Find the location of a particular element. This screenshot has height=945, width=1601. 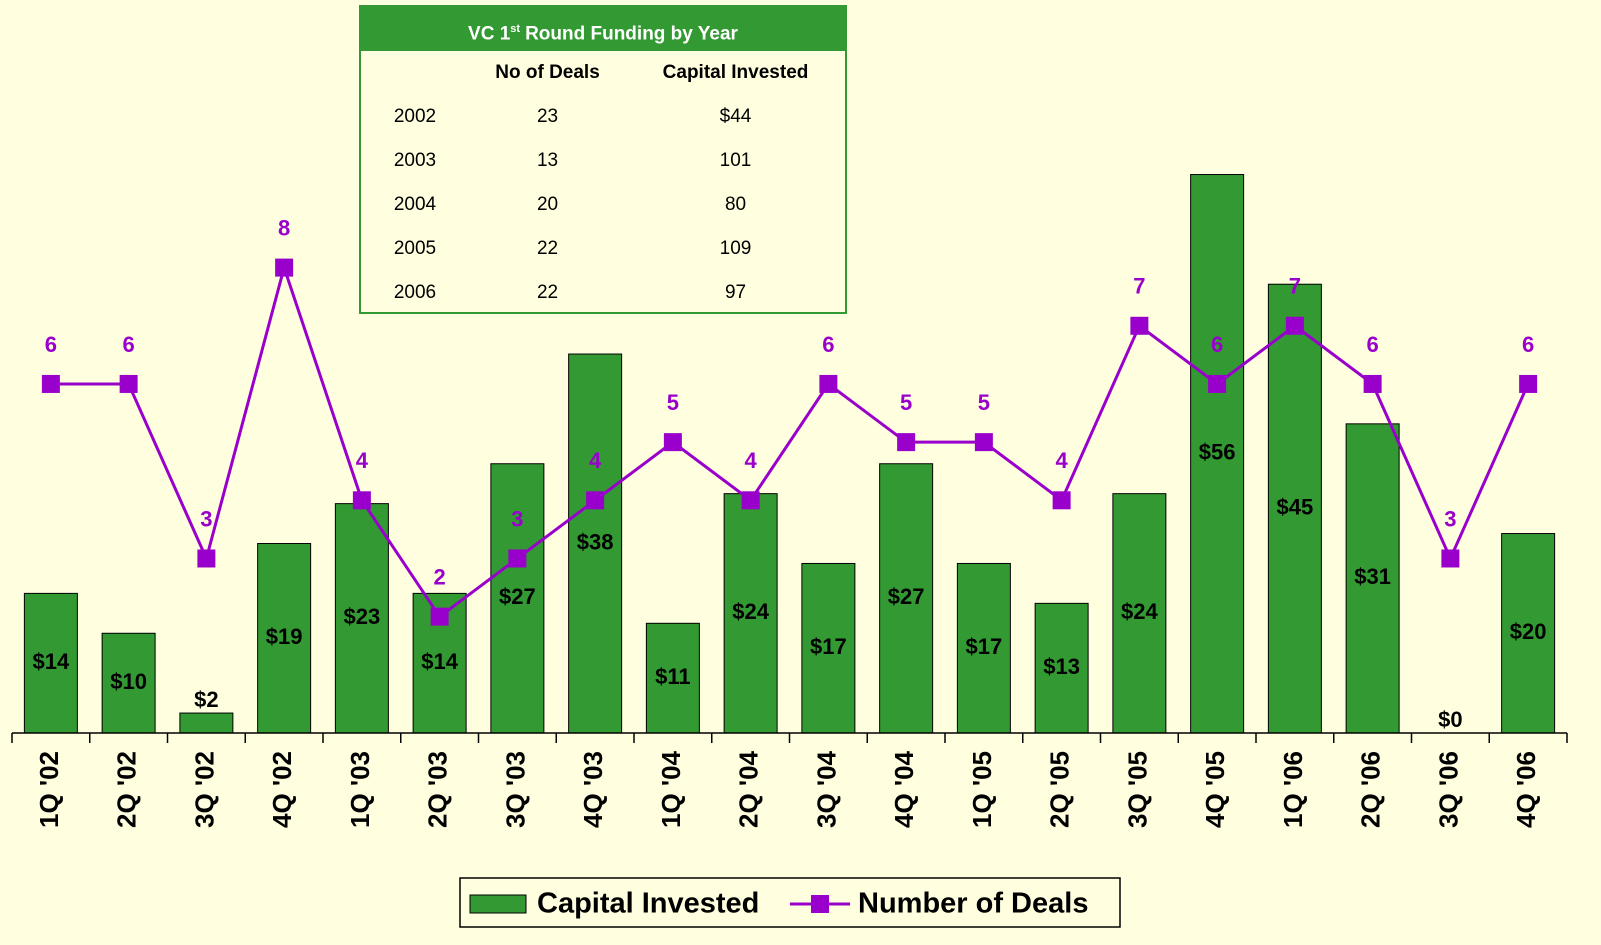

x-tick-label: 2Q '05 is located at coordinates (1060, 789).